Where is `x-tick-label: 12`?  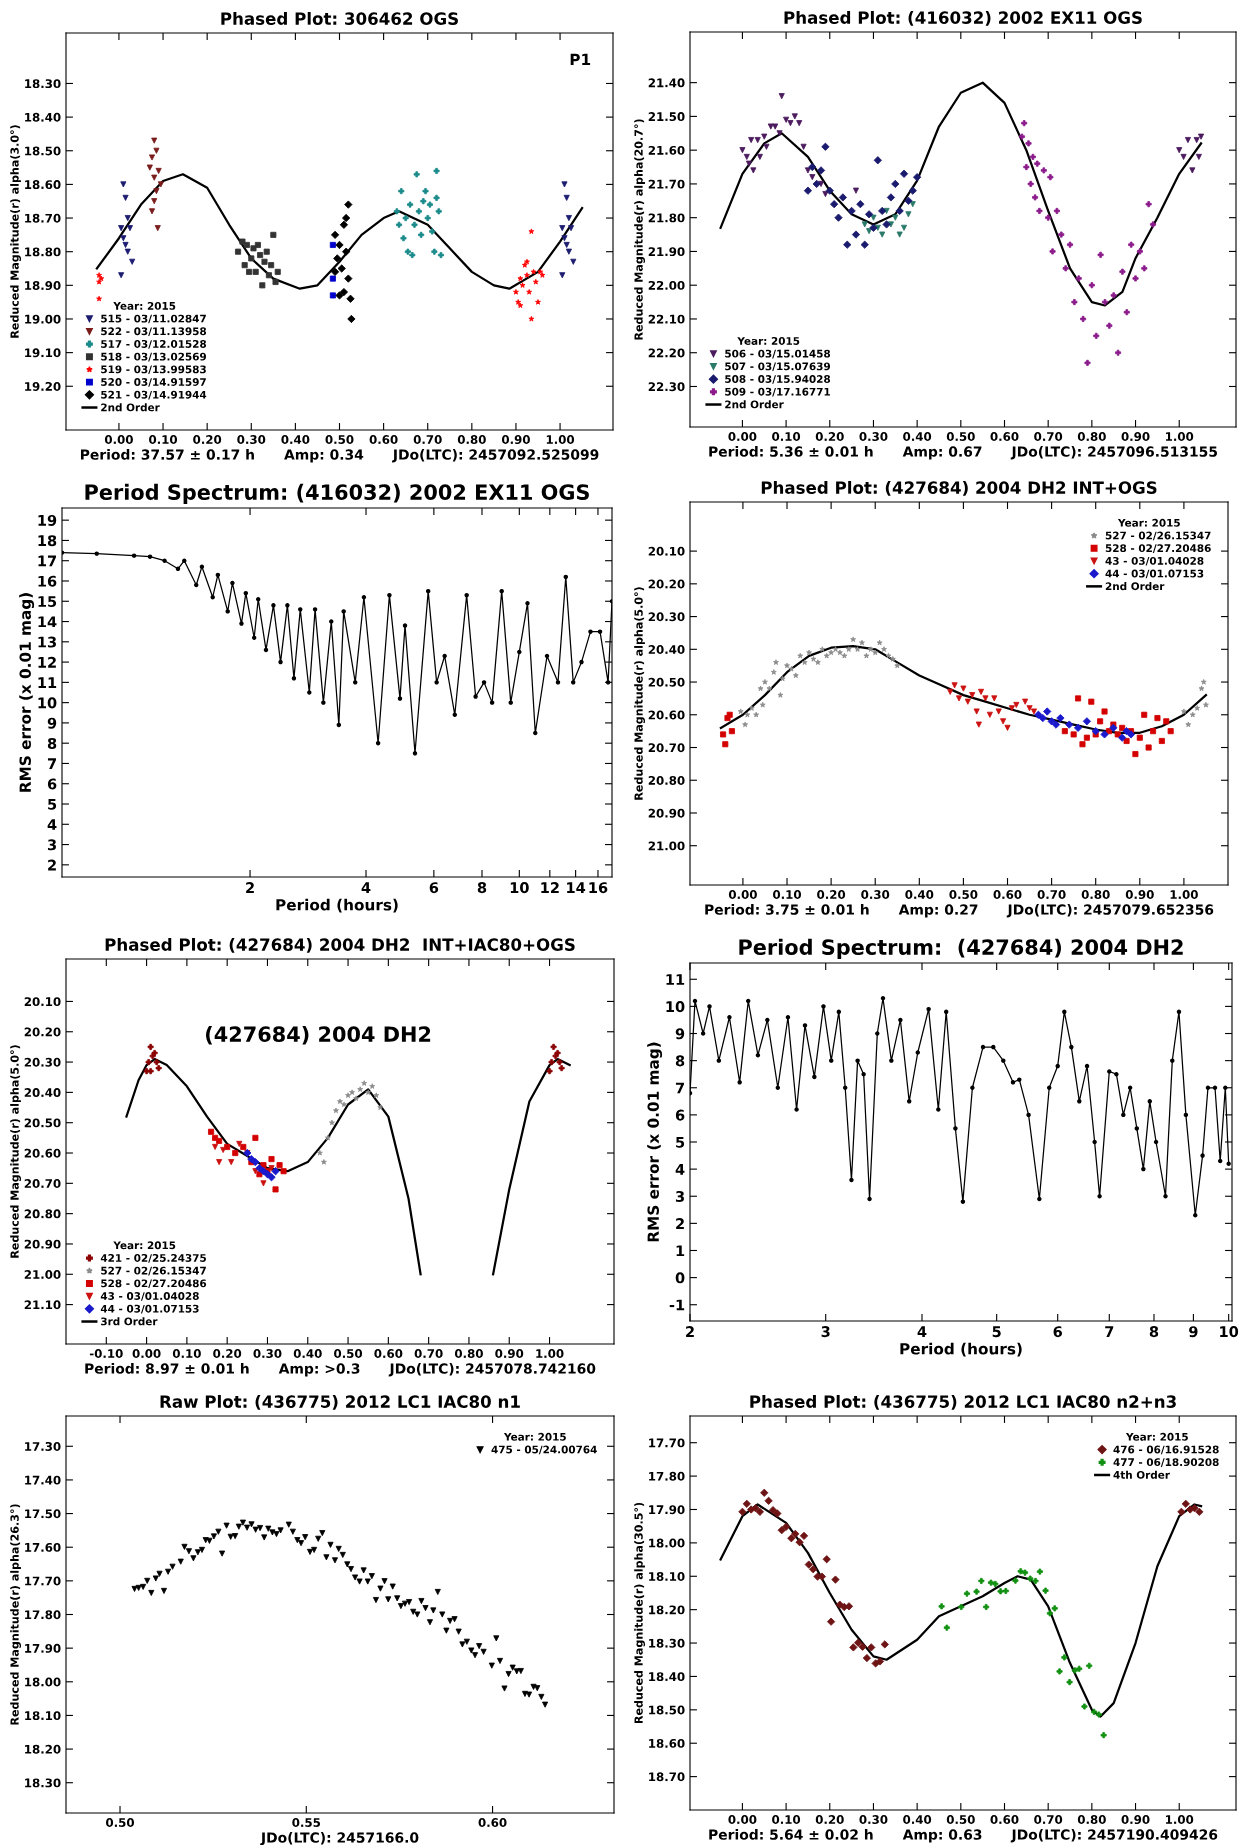
x-tick-label: 12 is located at coordinates (550, 887).